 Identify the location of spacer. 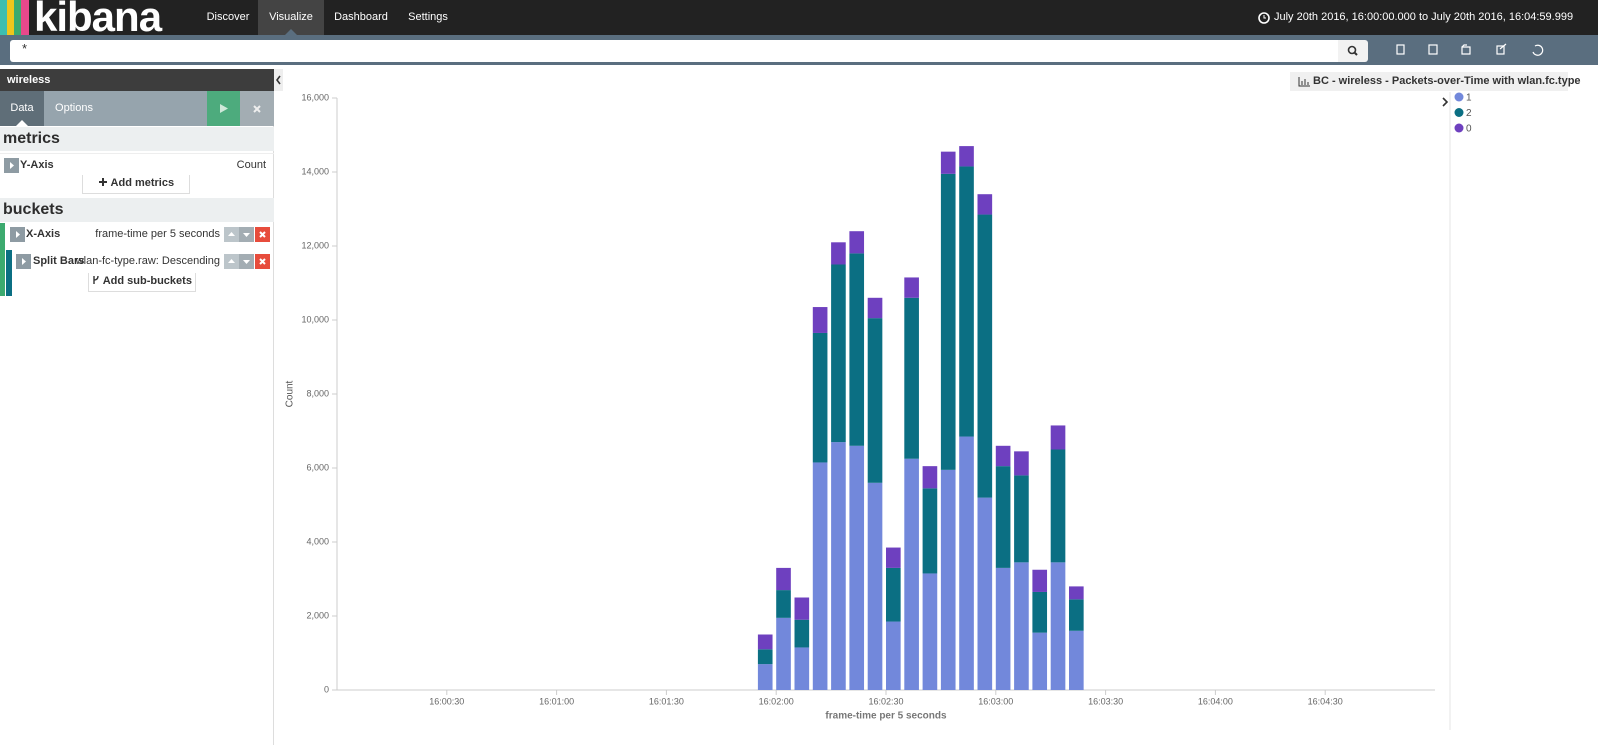
(799, 67).